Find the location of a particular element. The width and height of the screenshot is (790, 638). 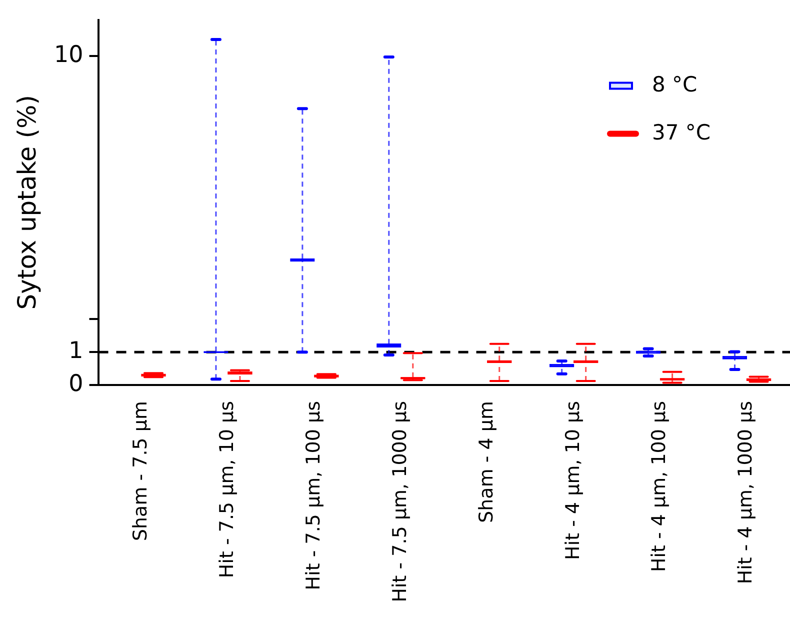

x-tick-label: Hit - 4 µm, 100 µs is located at coordinates (659, 486).